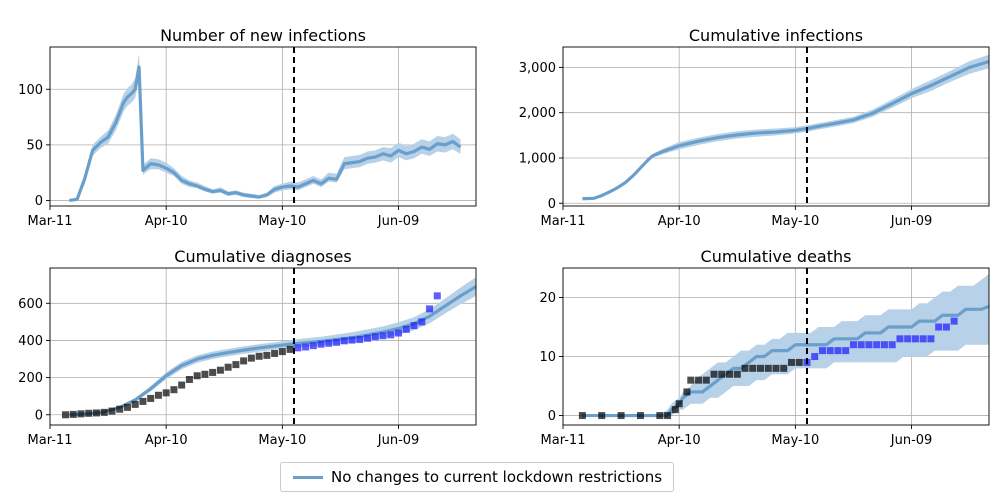 This screenshot has height=500, width=1000. I want to click on y-tick-label: 50, so click(34, 145).